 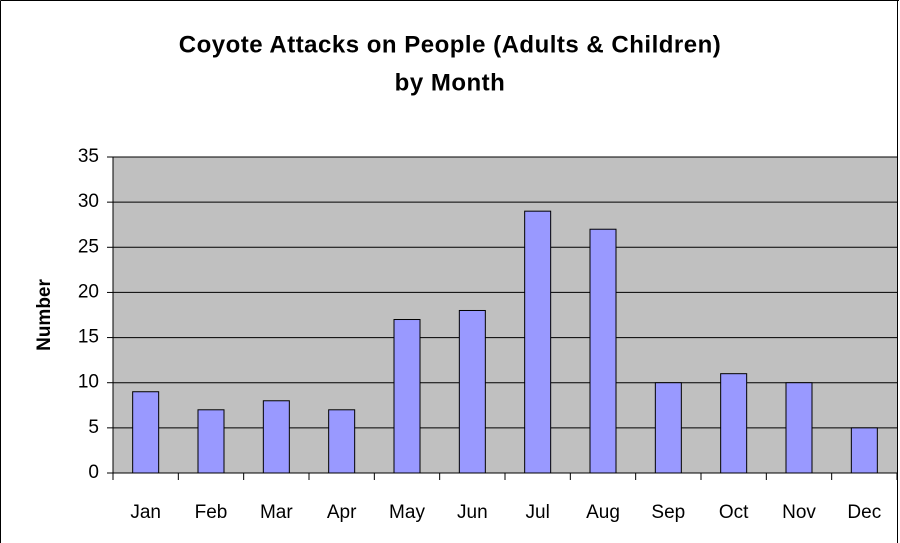 I want to click on y-axis-label: Number, so click(x=44, y=315).